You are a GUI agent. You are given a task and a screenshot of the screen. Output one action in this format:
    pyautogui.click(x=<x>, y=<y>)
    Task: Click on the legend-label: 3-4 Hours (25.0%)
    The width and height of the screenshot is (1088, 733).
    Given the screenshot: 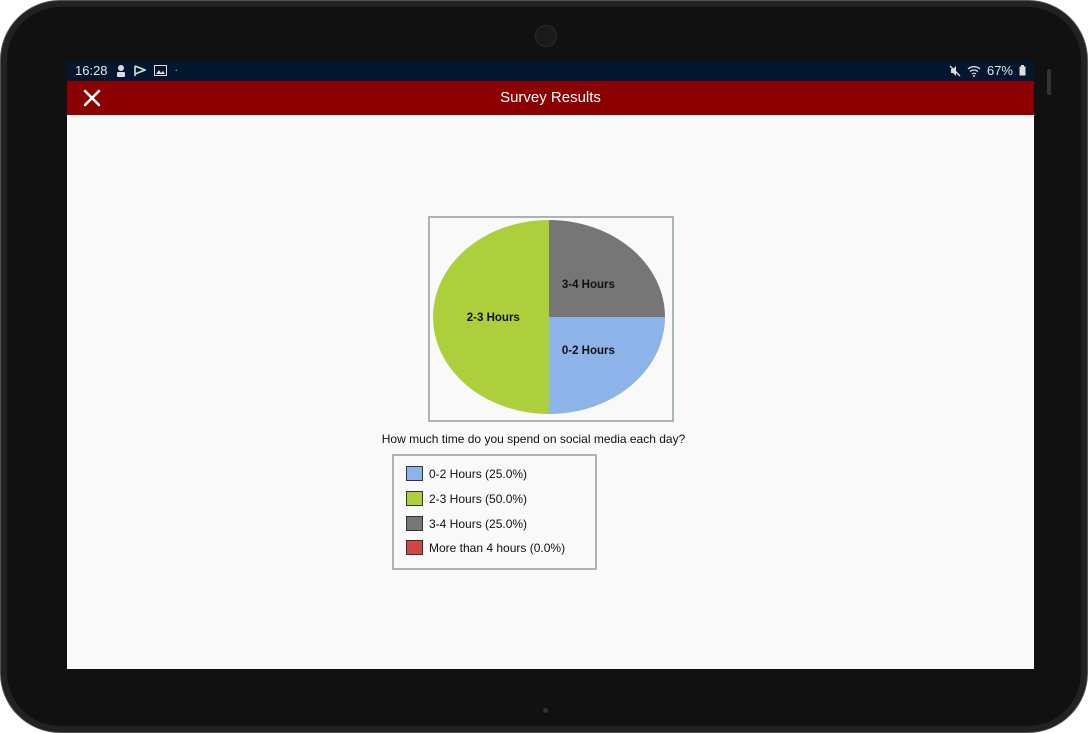 What is the action you would take?
    pyautogui.click(x=478, y=523)
    